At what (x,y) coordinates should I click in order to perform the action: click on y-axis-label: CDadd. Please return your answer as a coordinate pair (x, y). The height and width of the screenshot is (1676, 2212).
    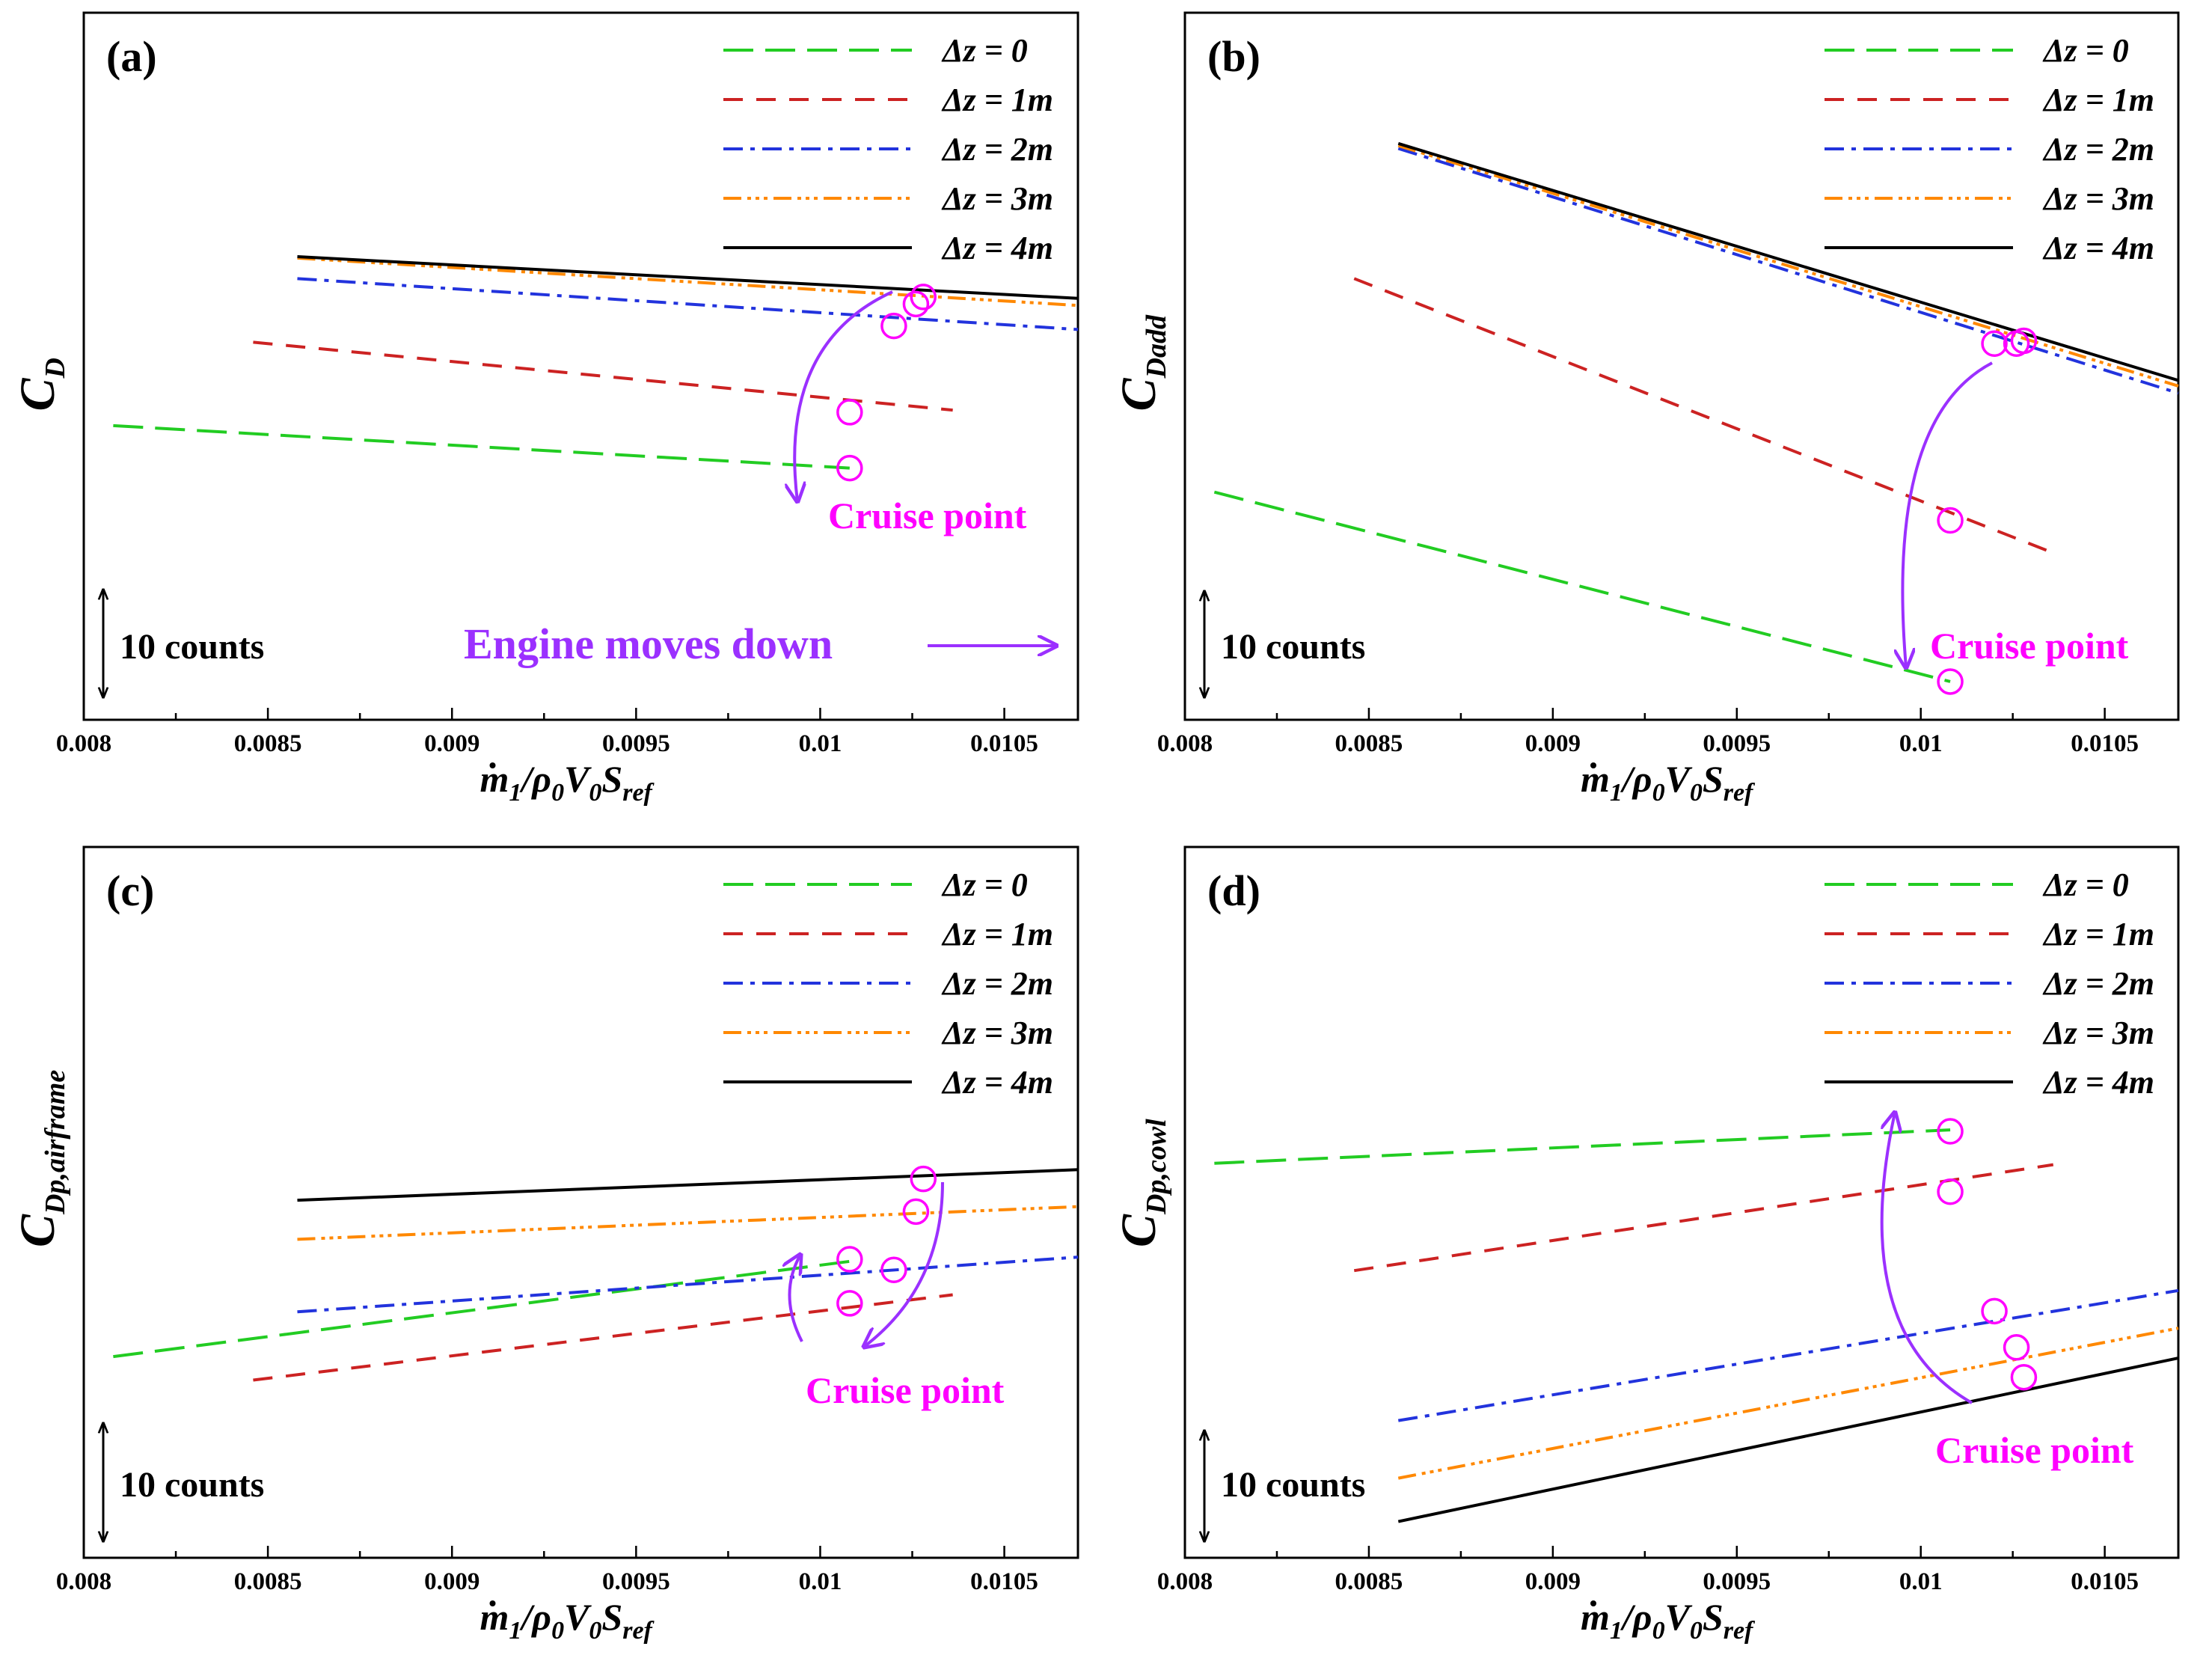
    Looking at the image, I should click on (1142, 362).